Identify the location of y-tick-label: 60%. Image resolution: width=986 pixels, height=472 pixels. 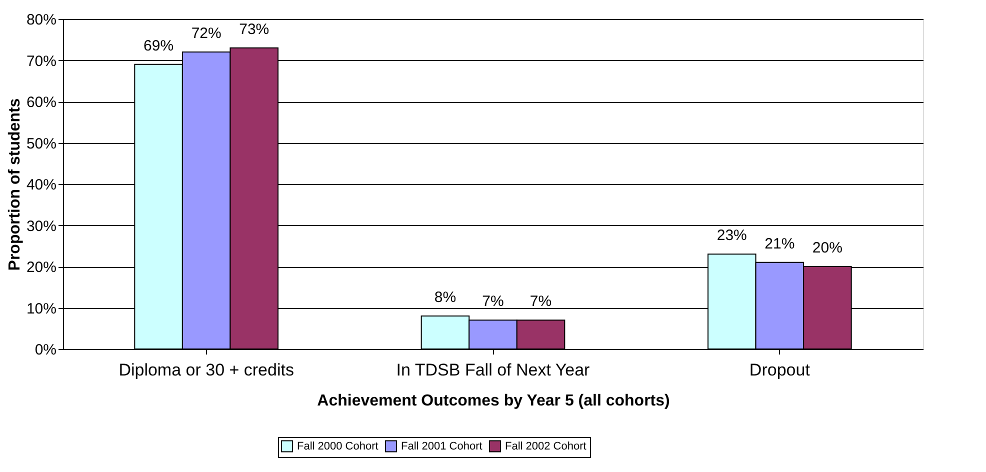
(41, 102).